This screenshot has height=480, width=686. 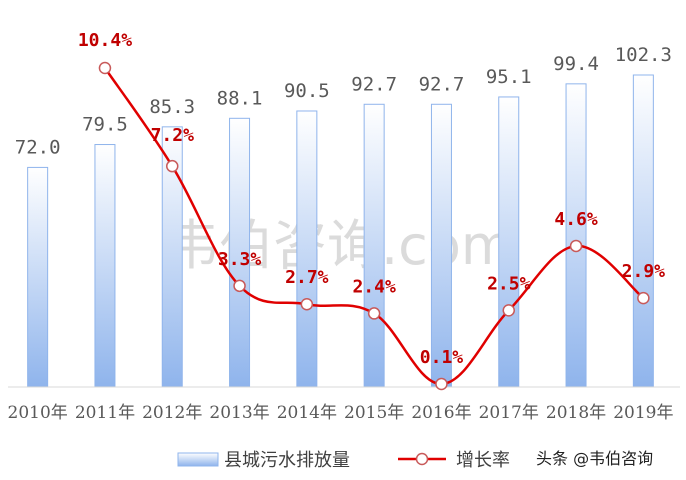 I want to click on legend-label-line: 增长率, so click(x=483, y=460).